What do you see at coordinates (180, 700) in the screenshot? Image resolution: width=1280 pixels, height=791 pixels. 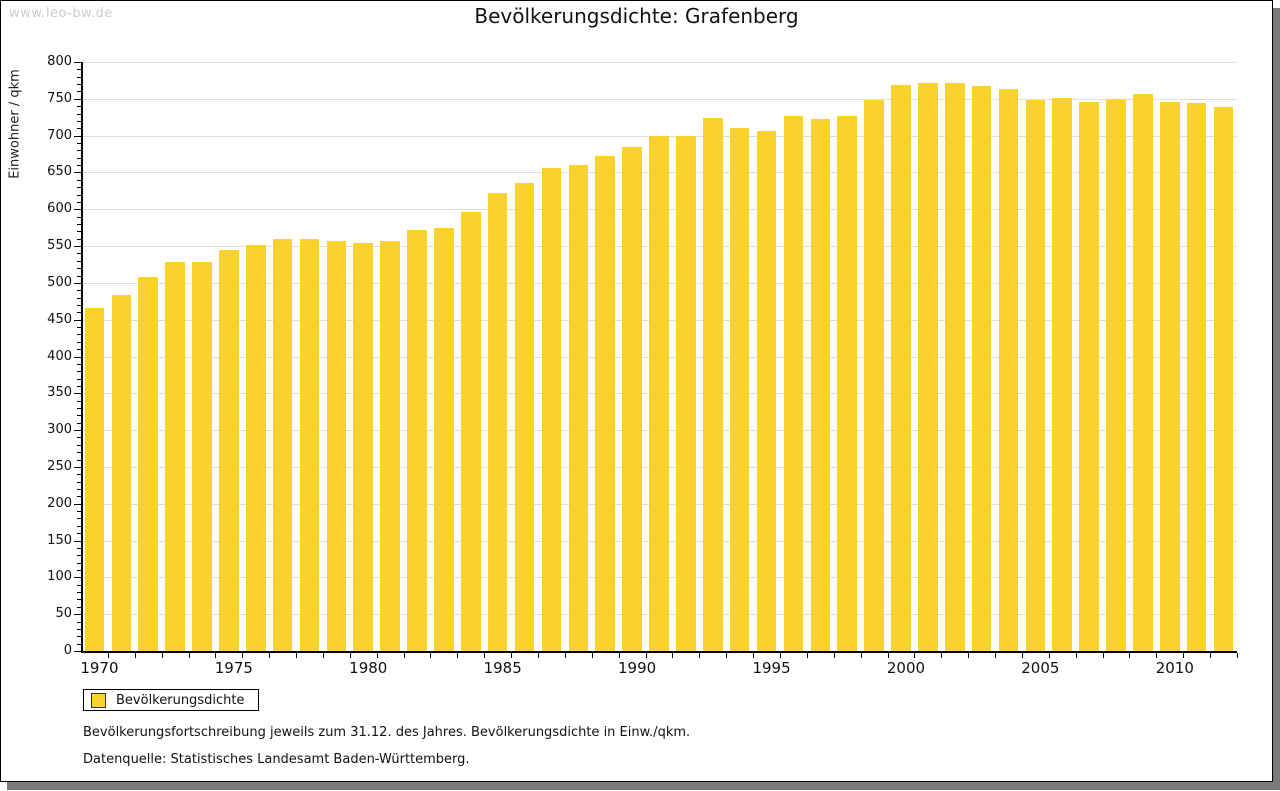 I see `legend-label: Bevölkerungsdichte` at bounding box center [180, 700].